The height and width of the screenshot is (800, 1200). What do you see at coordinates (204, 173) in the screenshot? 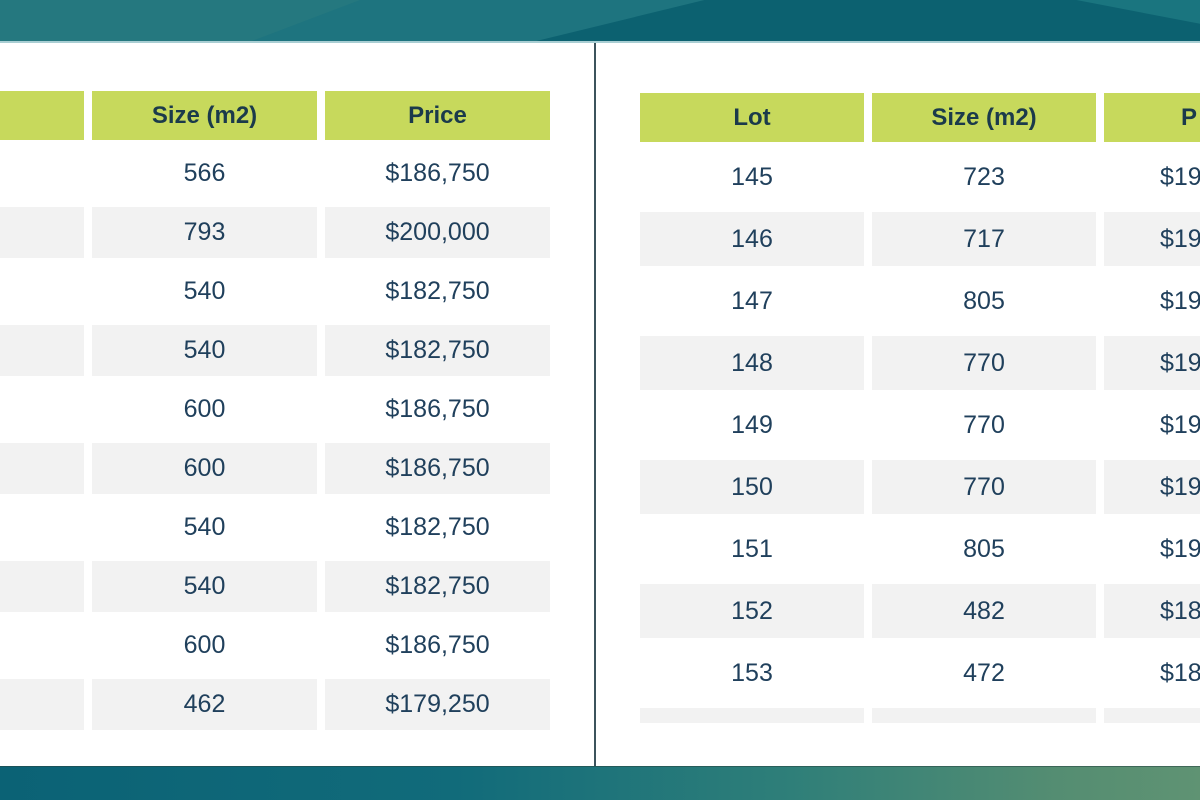
I see `size-cell: 566` at bounding box center [204, 173].